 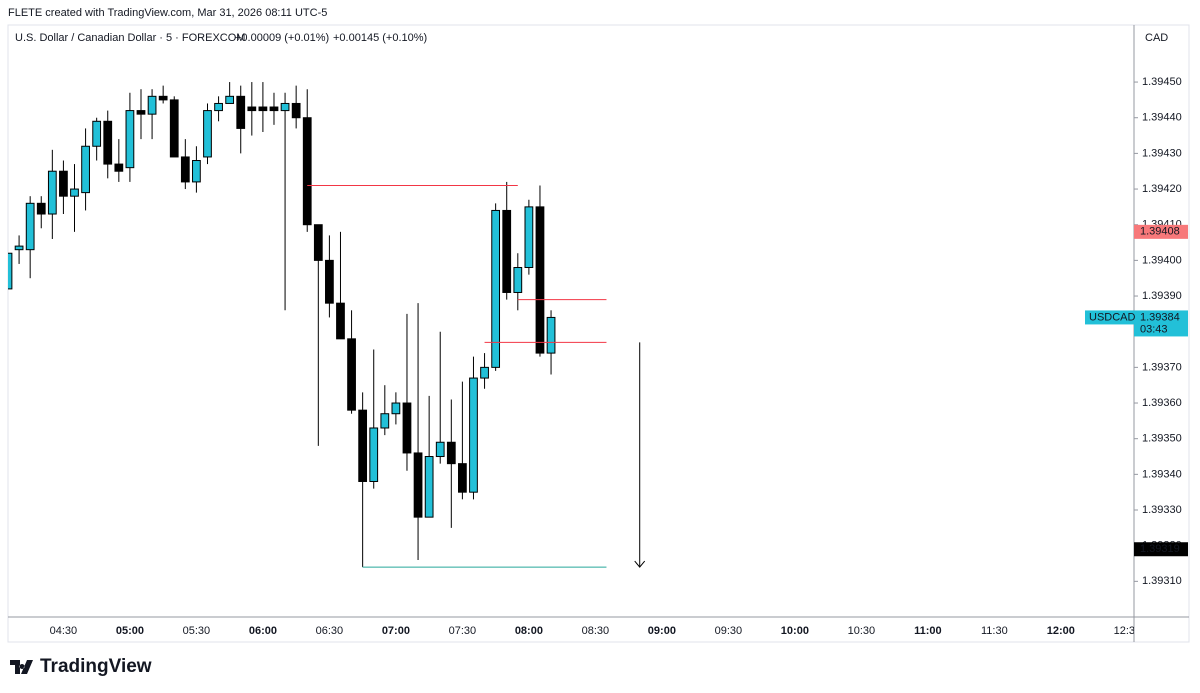 I want to click on x-tick-label: 12:00, so click(x=1061, y=631).